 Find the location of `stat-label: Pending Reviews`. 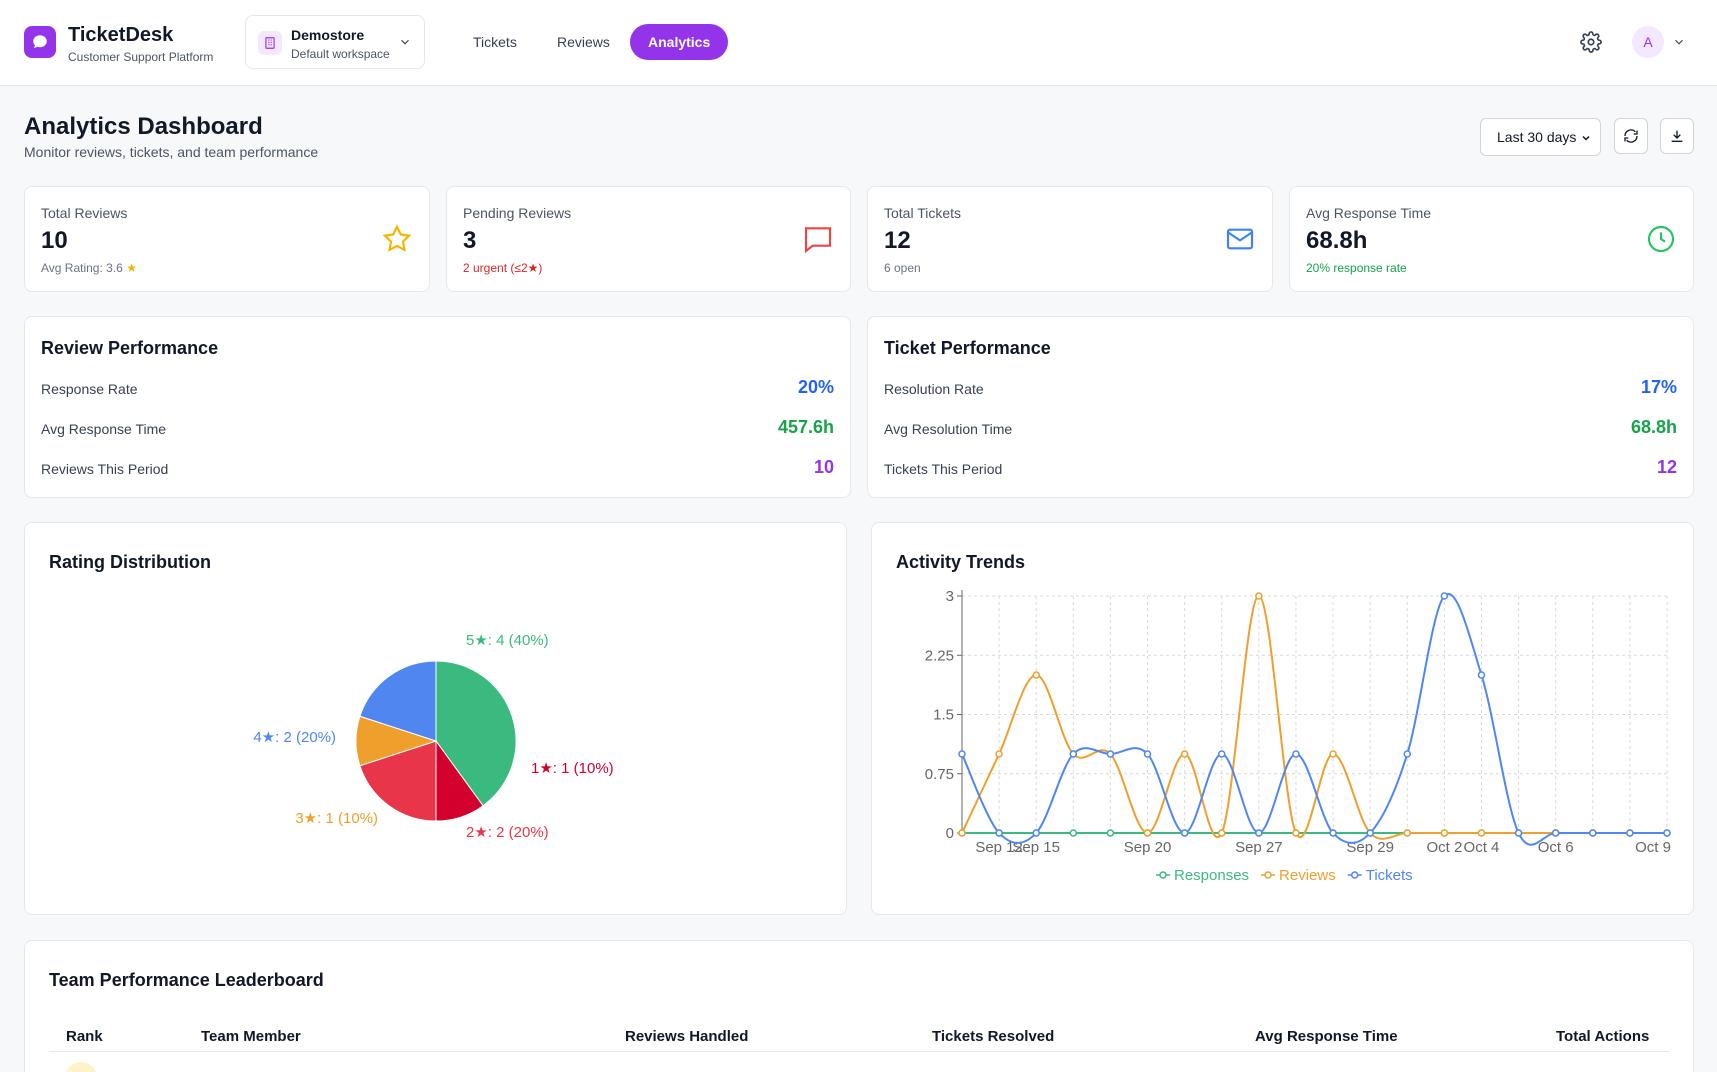

stat-label: Pending Reviews is located at coordinates (517, 213).